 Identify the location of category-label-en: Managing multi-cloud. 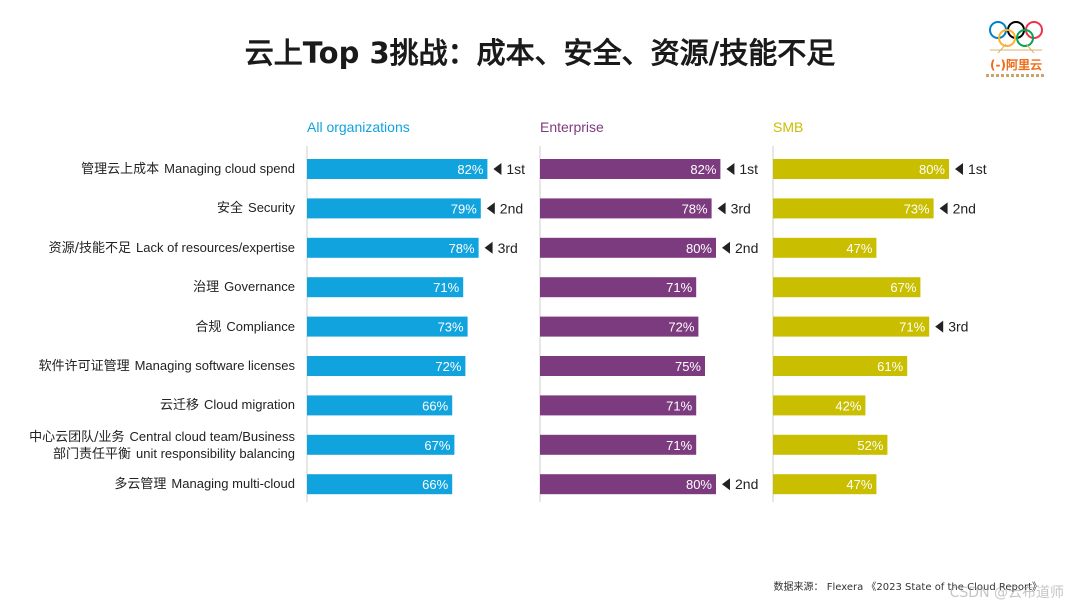
(233, 484).